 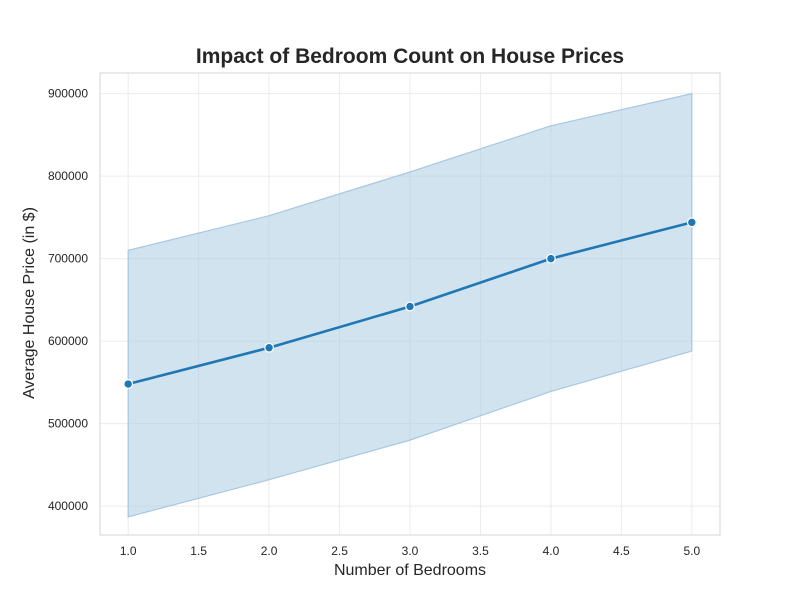 What do you see at coordinates (68, 259) in the screenshot?
I see `y-tick-label: 700000` at bounding box center [68, 259].